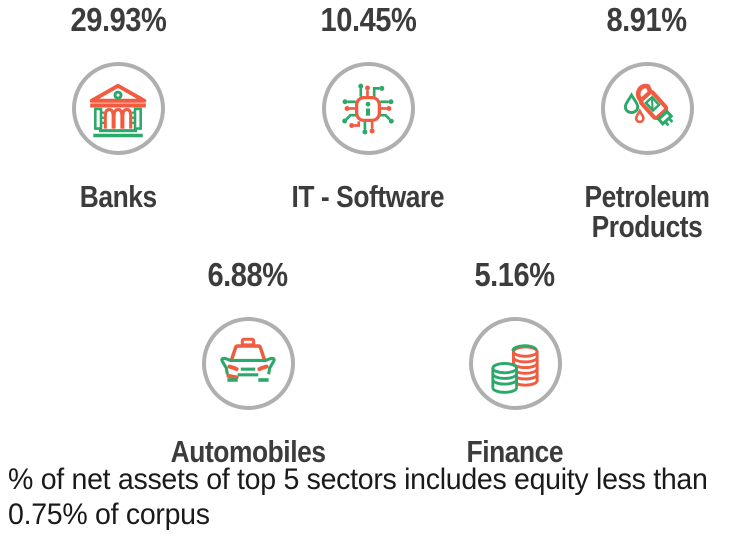  Describe the element at coordinates (515, 274) in the screenshot. I see `sector-value: 5.16%` at that location.